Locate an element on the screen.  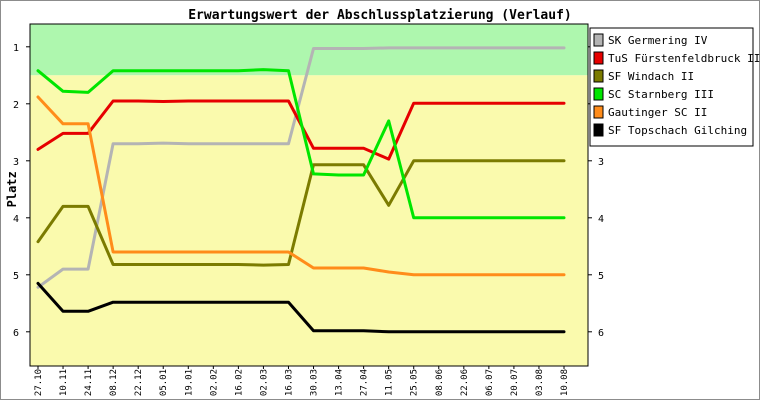
x-tick-label: 08.12 is located at coordinates (114, 382).